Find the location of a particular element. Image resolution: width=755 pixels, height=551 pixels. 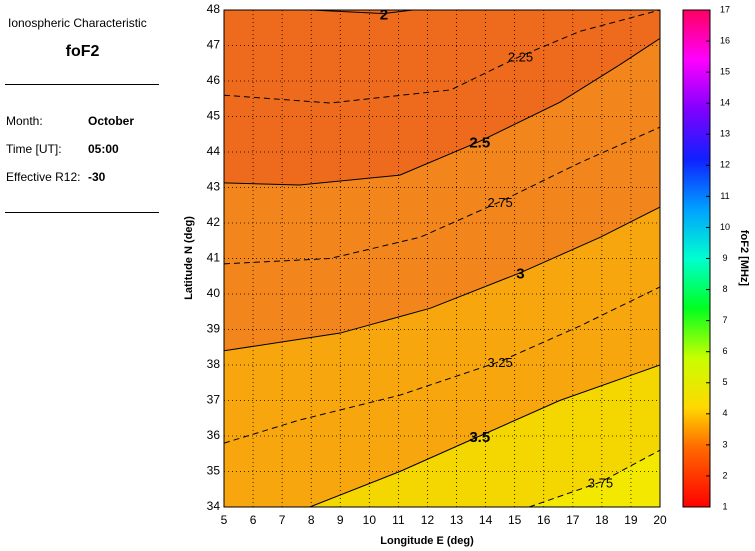

y-tick-label: 44 is located at coordinates (214, 151).